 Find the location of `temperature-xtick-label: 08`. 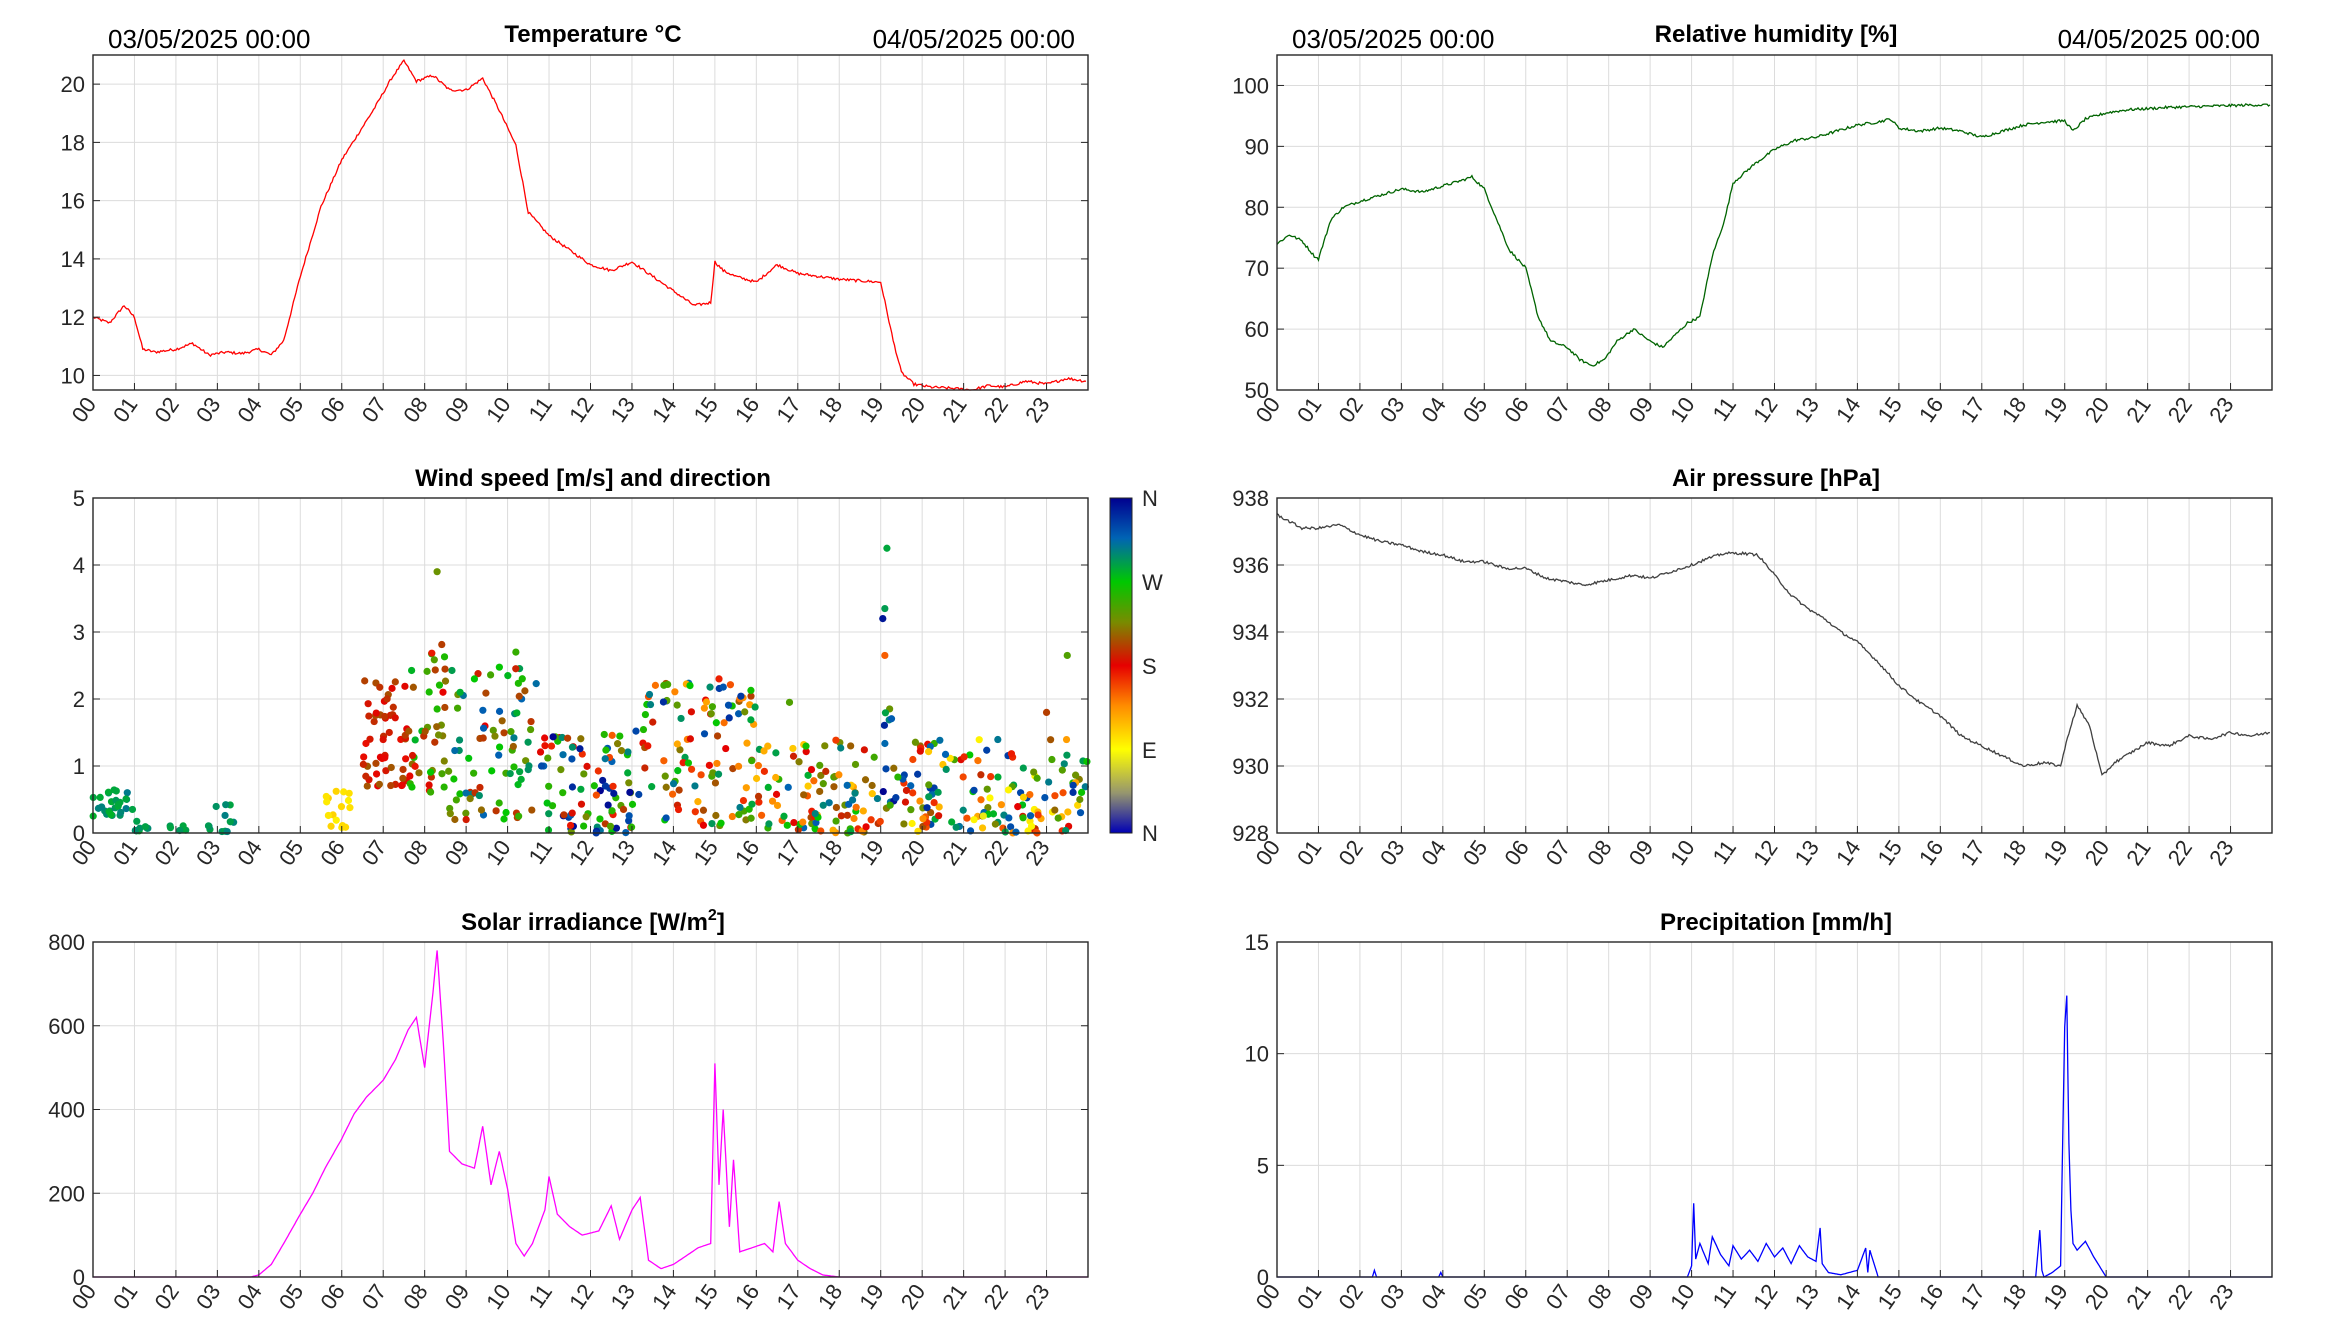

temperature-xtick-label: 08 is located at coordinates (415, 410).